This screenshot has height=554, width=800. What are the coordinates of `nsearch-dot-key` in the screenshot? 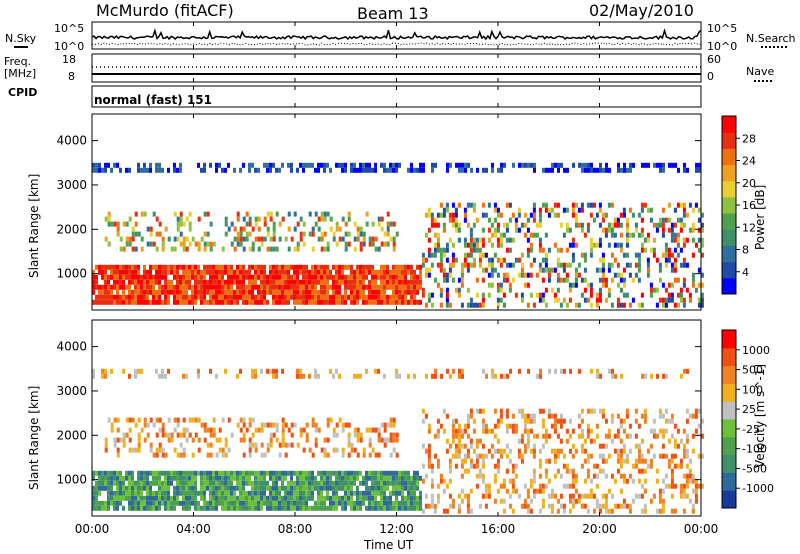 It's located at (774, 47).